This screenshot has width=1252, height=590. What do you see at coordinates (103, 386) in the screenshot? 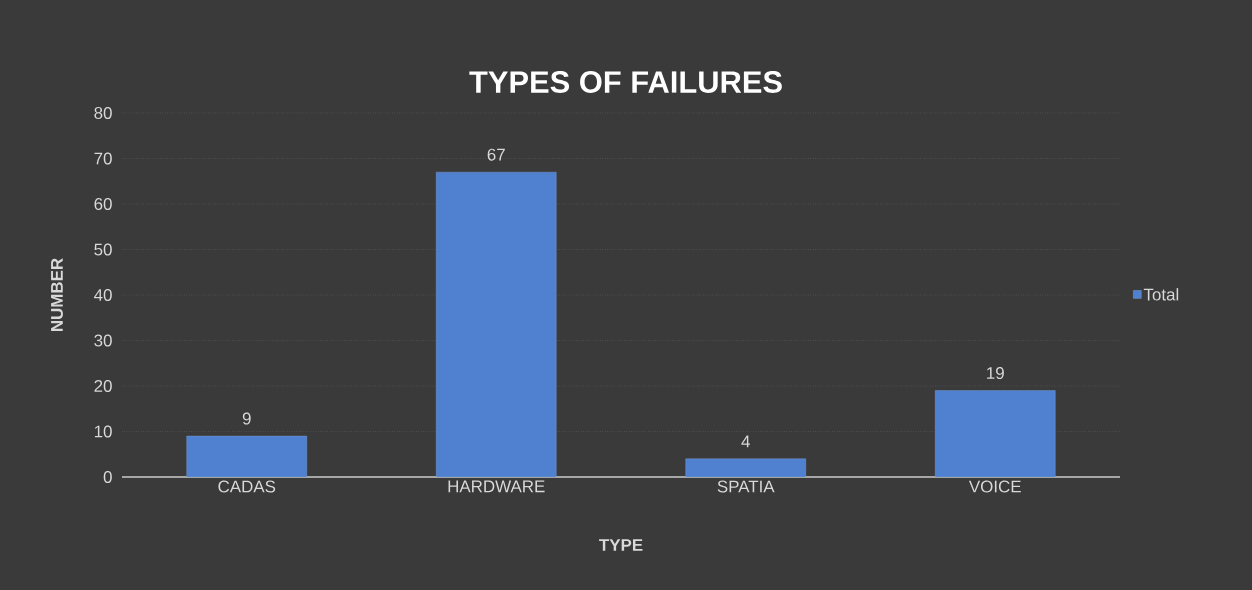
I see `y-tick-label: 20` at bounding box center [103, 386].